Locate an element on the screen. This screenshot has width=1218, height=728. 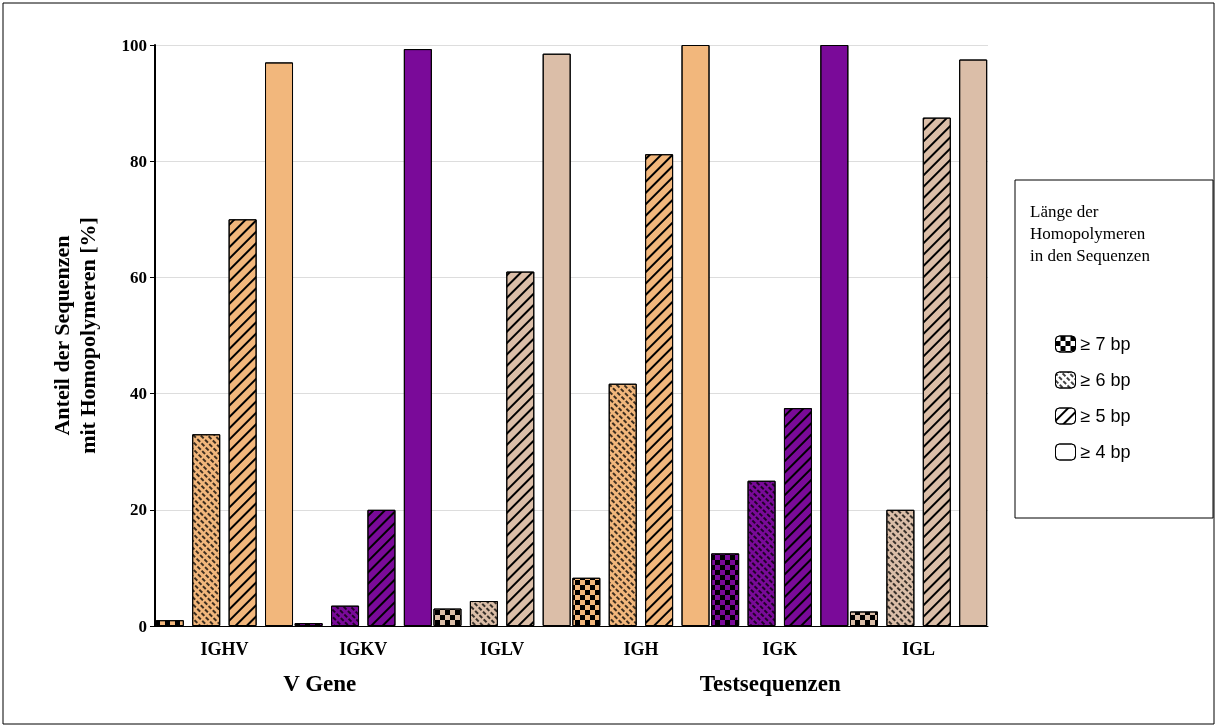
legend-label: ≥ 6 bp is located at coordinates (1105, 380).